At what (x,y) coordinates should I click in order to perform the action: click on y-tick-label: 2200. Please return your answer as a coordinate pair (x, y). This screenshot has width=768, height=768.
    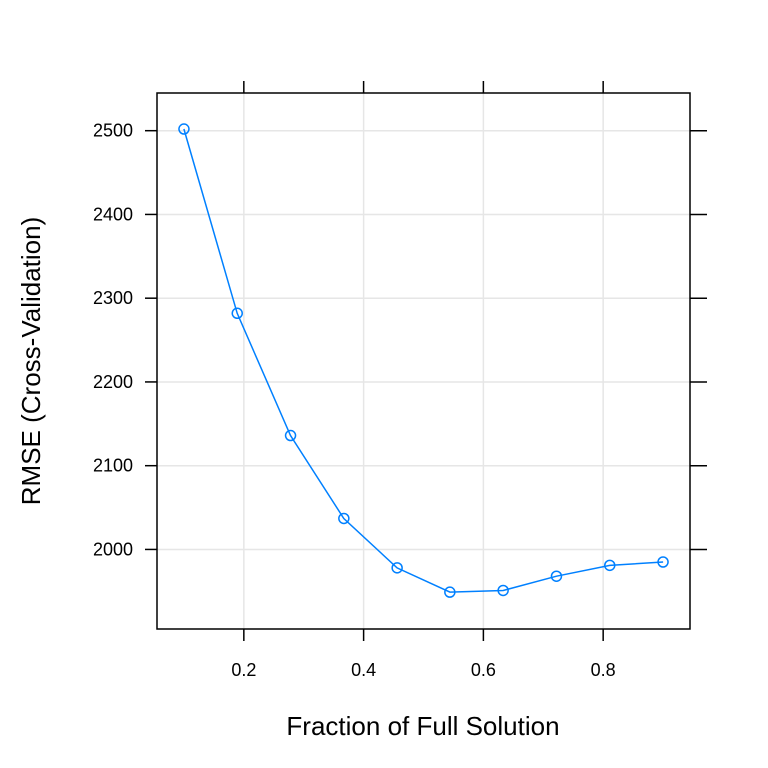
    Looking at the image, I should click on (113, 382).